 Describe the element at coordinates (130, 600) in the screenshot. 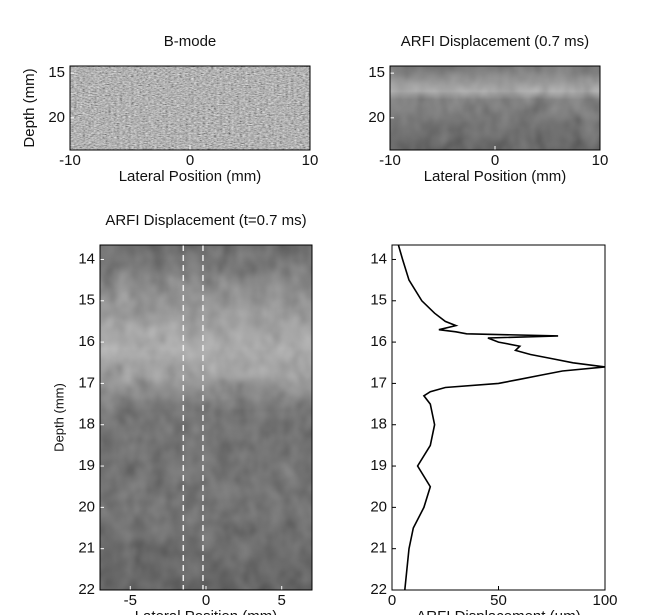

I see `x-tick-label: -5` at that location.